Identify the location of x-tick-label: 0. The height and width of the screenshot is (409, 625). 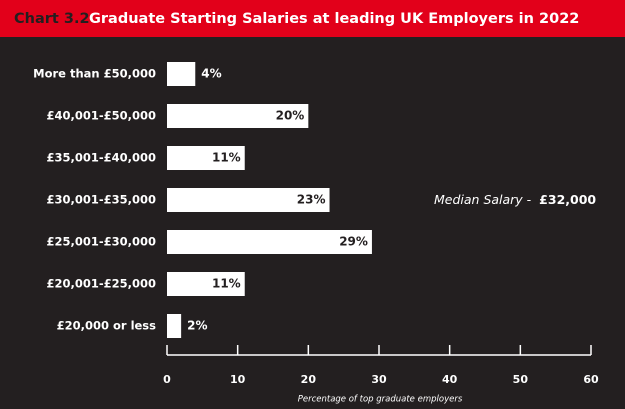
(167, 379).